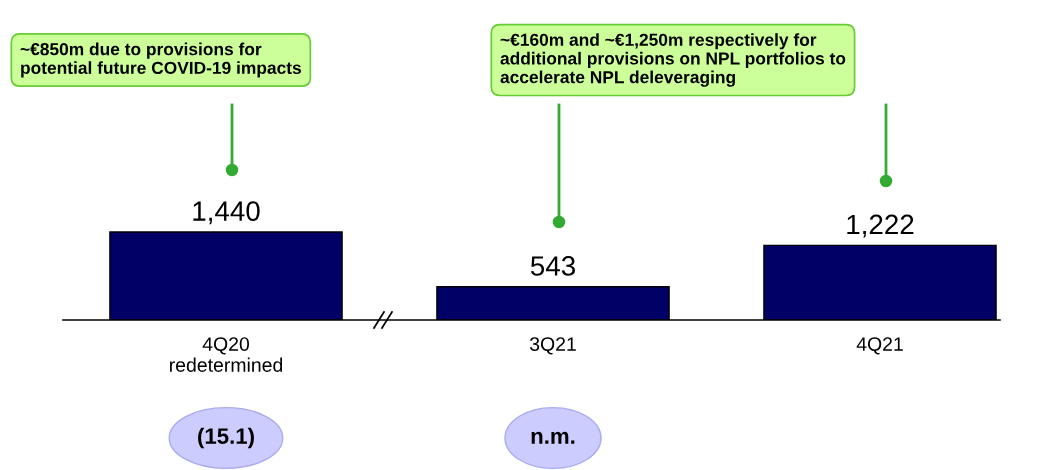 The width and height of the screenshot is (1056, 470). I want to click on data-label: 1,222, so click(880, 226).